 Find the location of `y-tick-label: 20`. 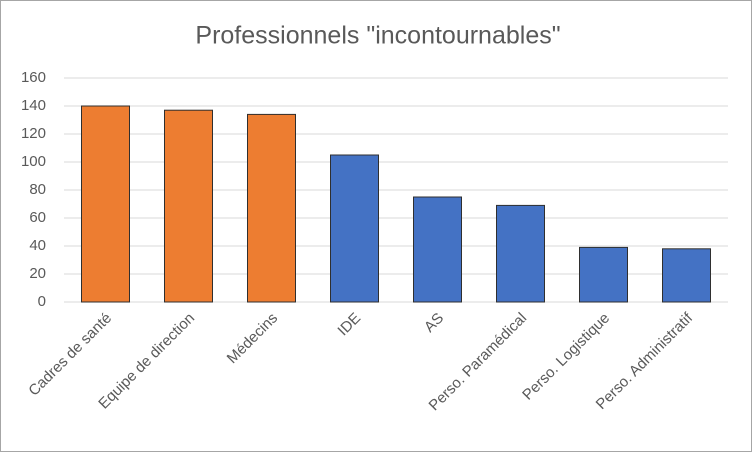

y-tick-label: 20 is located at coordinates (37, 273).